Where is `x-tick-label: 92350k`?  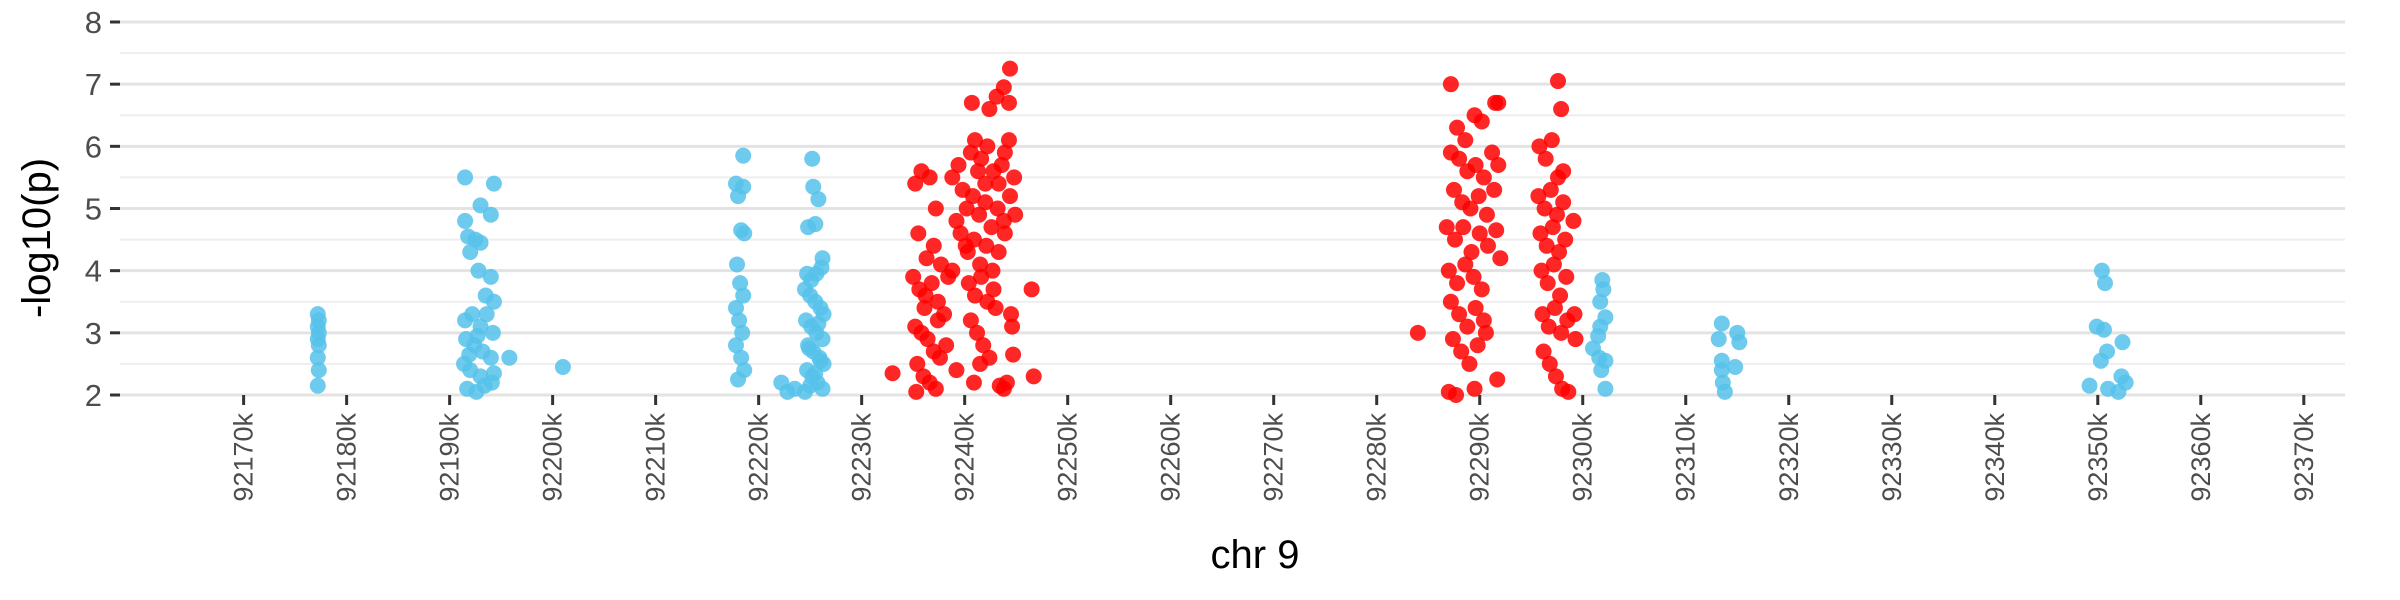
x-tick-label: 92350k is located at coordinates (2098, 457).